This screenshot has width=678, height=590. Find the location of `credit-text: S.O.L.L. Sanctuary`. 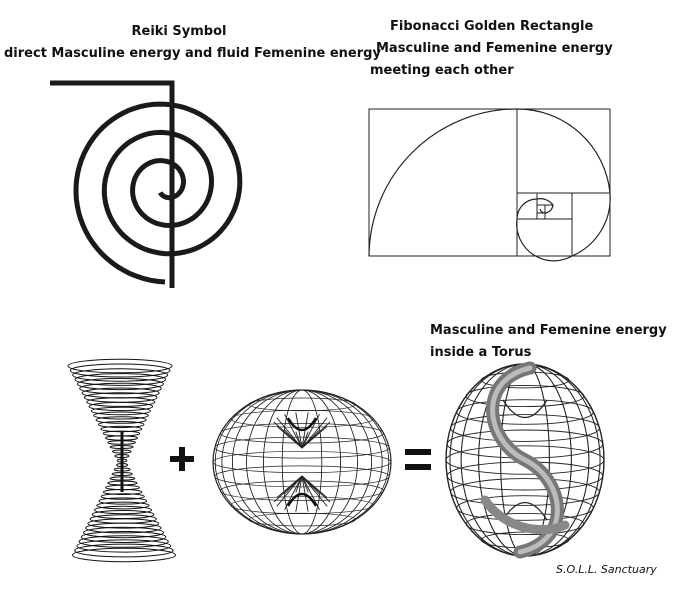

credit-text: S.O.L.L. Sanctuary is located at coordinates (606, 569).